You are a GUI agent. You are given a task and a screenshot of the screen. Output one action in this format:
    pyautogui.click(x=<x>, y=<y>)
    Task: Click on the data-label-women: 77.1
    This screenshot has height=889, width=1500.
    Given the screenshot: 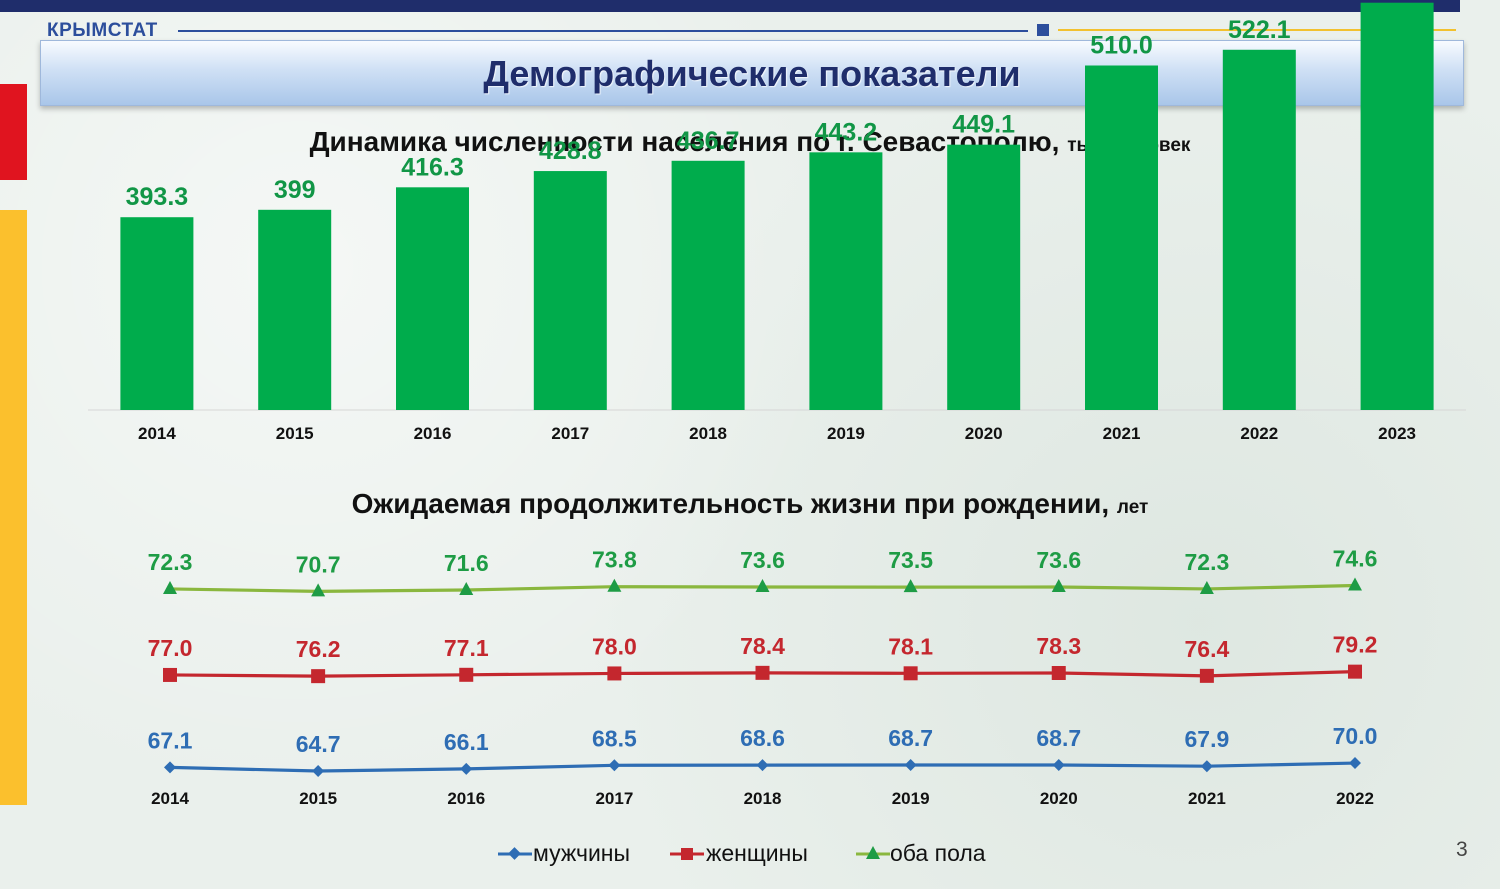 What is the action you would take?
    pyautogui.click(x=466, y=648)
    